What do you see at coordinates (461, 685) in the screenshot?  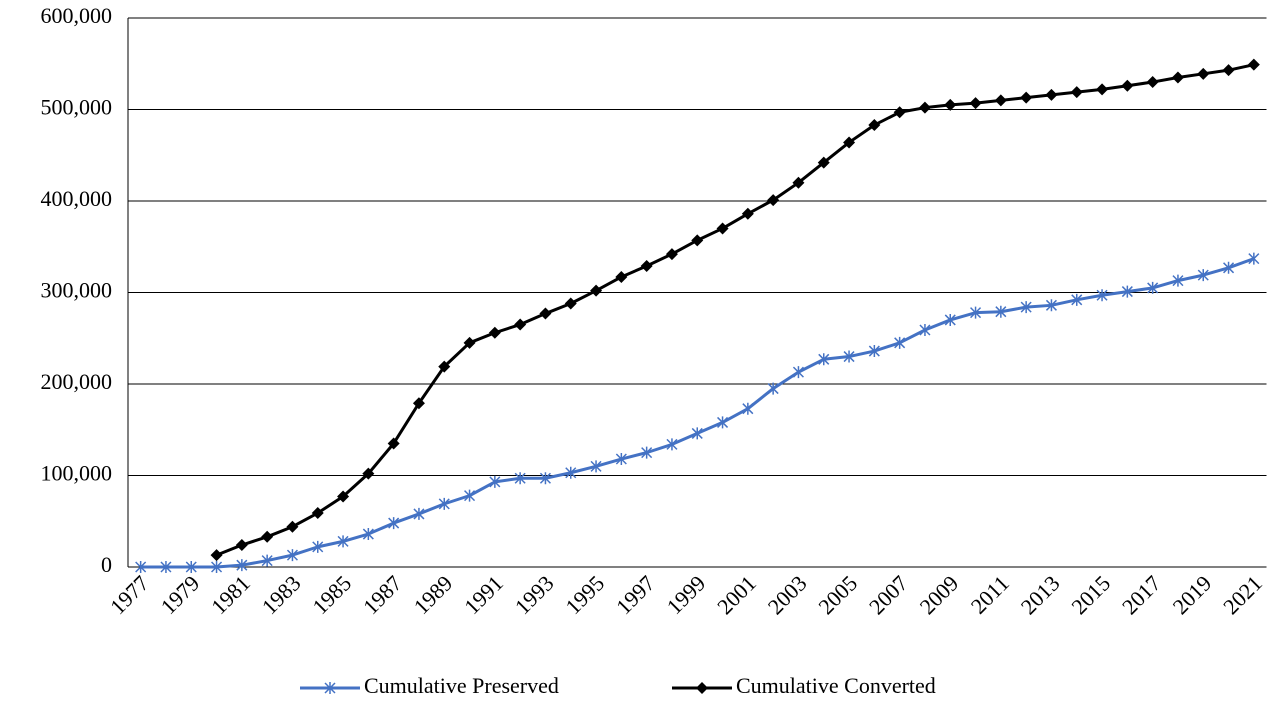 I see `legend-label: Cumulative Preserved` at bounding box center [461, 685].